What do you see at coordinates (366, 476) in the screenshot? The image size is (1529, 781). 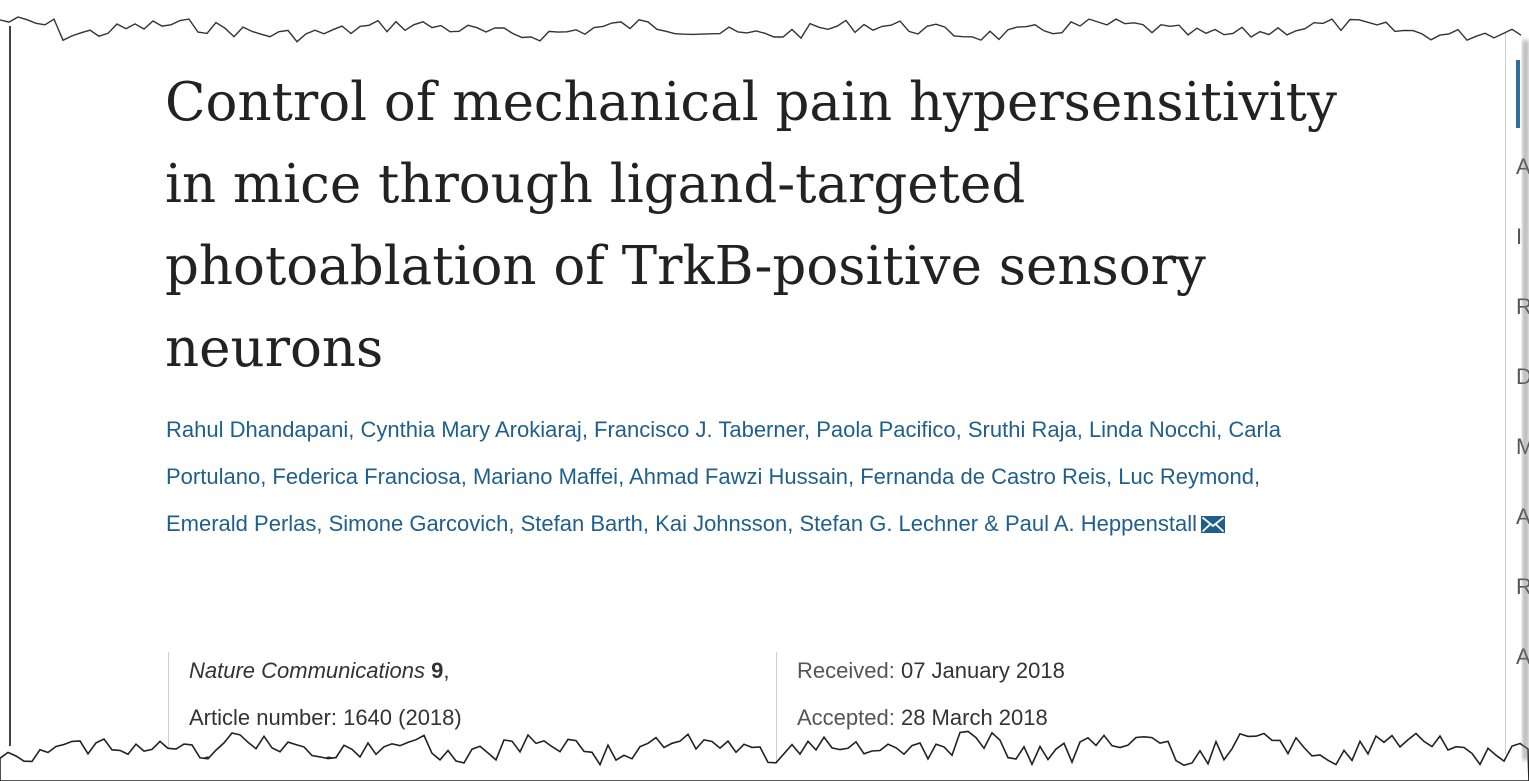 I see `author-link: Federica Franciosa` at bounding box center [366, 476].